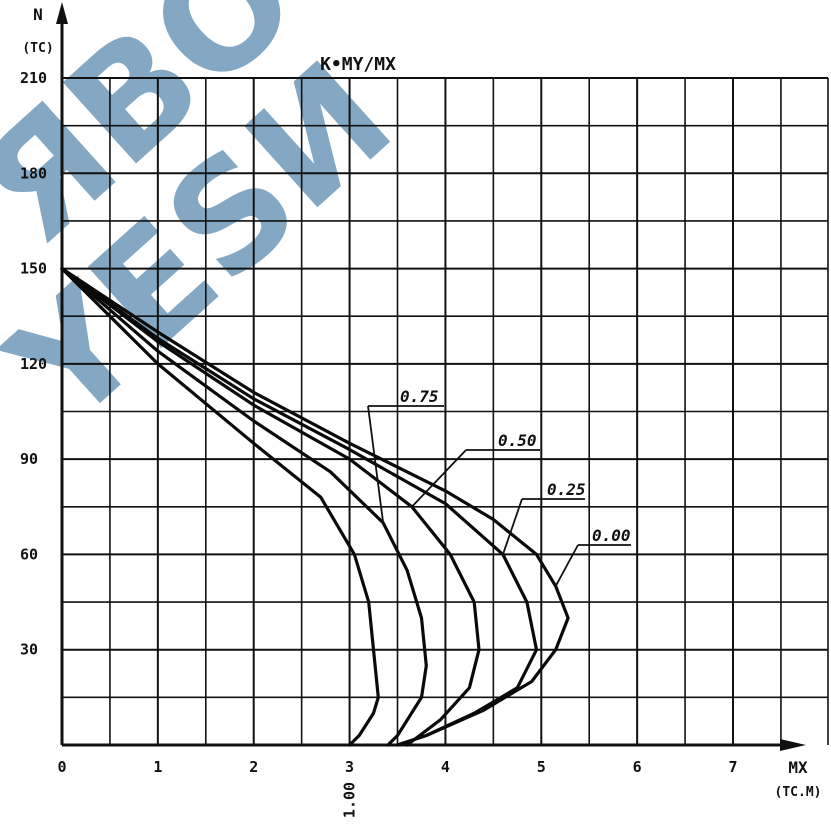 This screenshot has width=831, height=824. What do you see at coordinates (798, 792) in the screenshot?
I see `x-axis-unit: (TC.M)` at bounding box center [798, 792].